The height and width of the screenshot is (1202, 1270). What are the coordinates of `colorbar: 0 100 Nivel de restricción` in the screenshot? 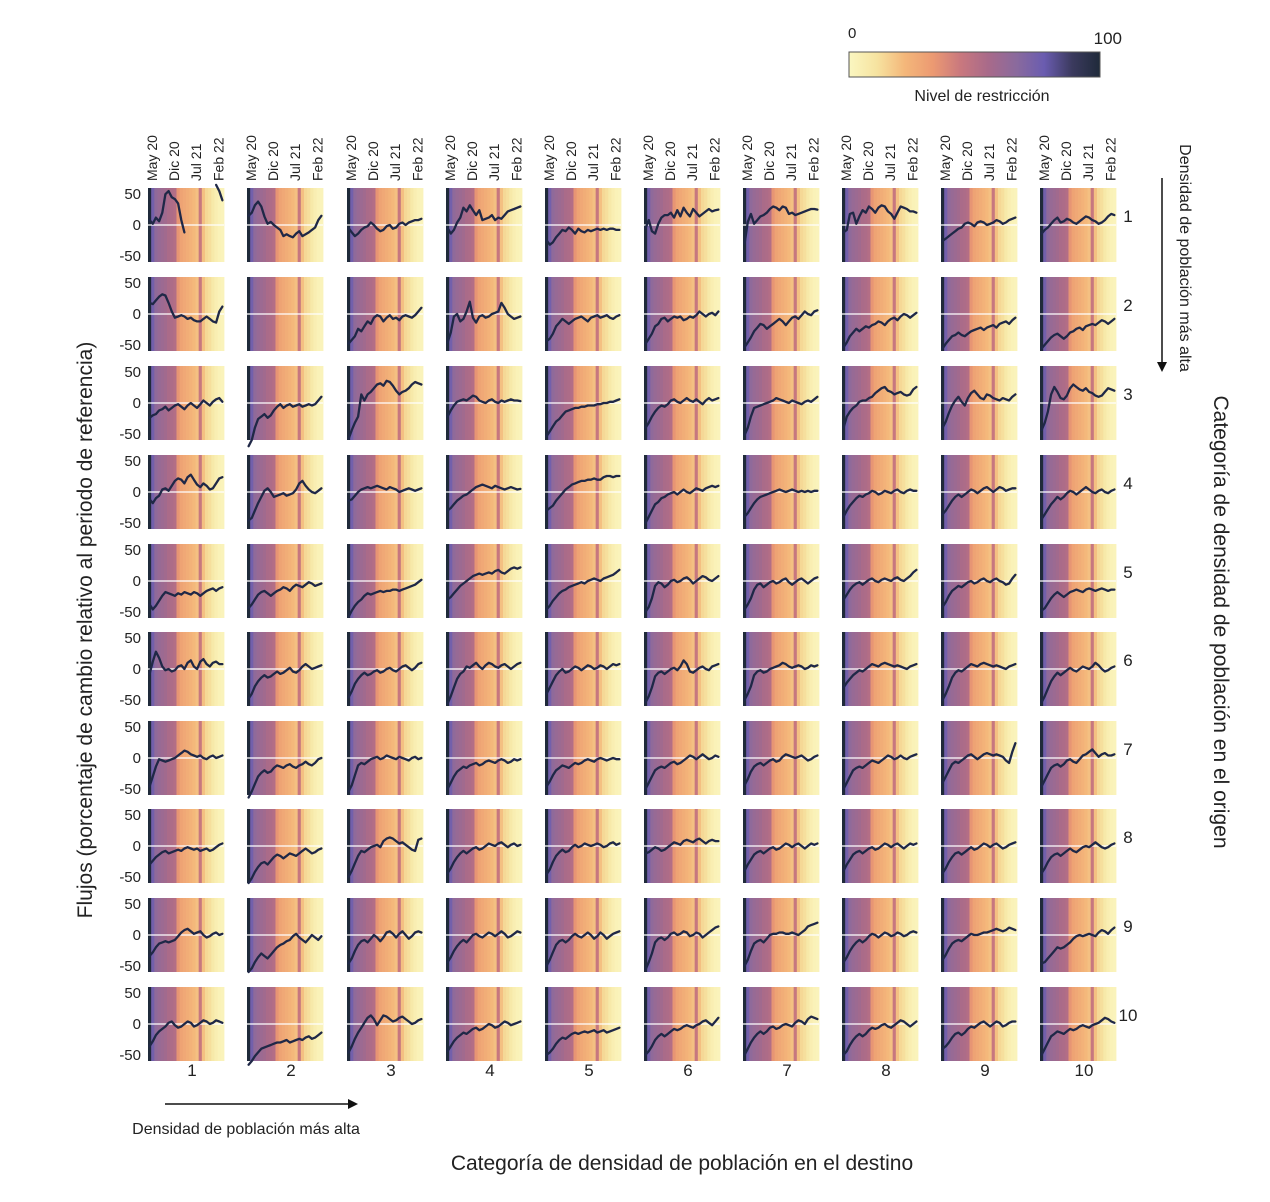 It's located at (985, 65).